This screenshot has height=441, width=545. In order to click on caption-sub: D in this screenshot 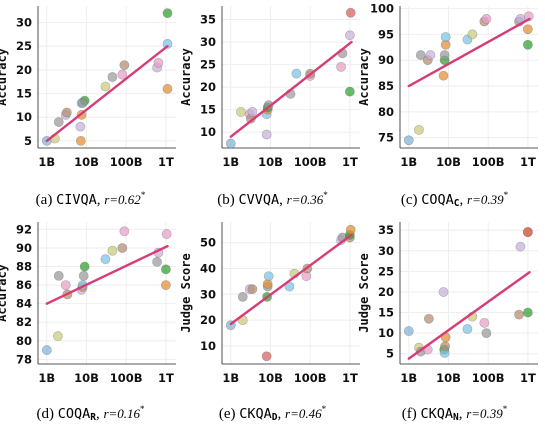, I will do `click(274, 417)`.